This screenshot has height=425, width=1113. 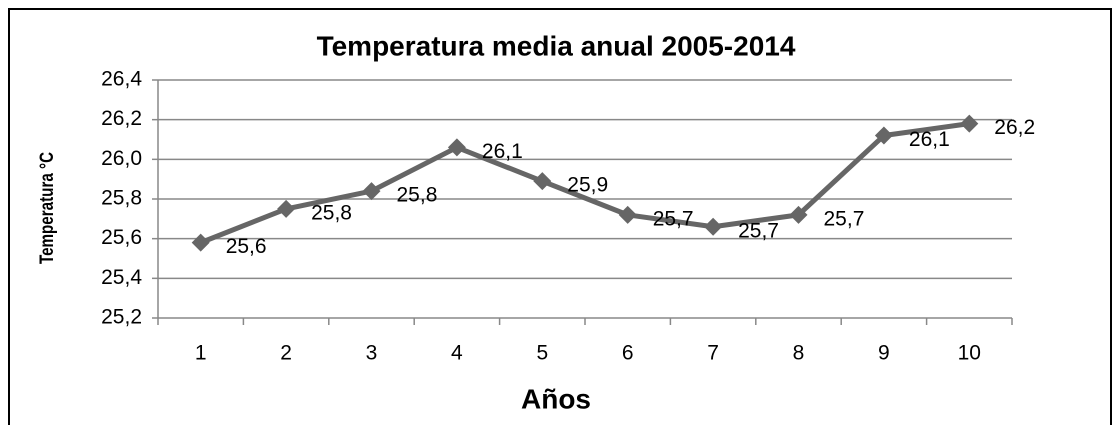 What do you see at coordinates (1014, 127) in the screenshot?
I see `data-label: 26,2` at bounding box center [1014, 127].